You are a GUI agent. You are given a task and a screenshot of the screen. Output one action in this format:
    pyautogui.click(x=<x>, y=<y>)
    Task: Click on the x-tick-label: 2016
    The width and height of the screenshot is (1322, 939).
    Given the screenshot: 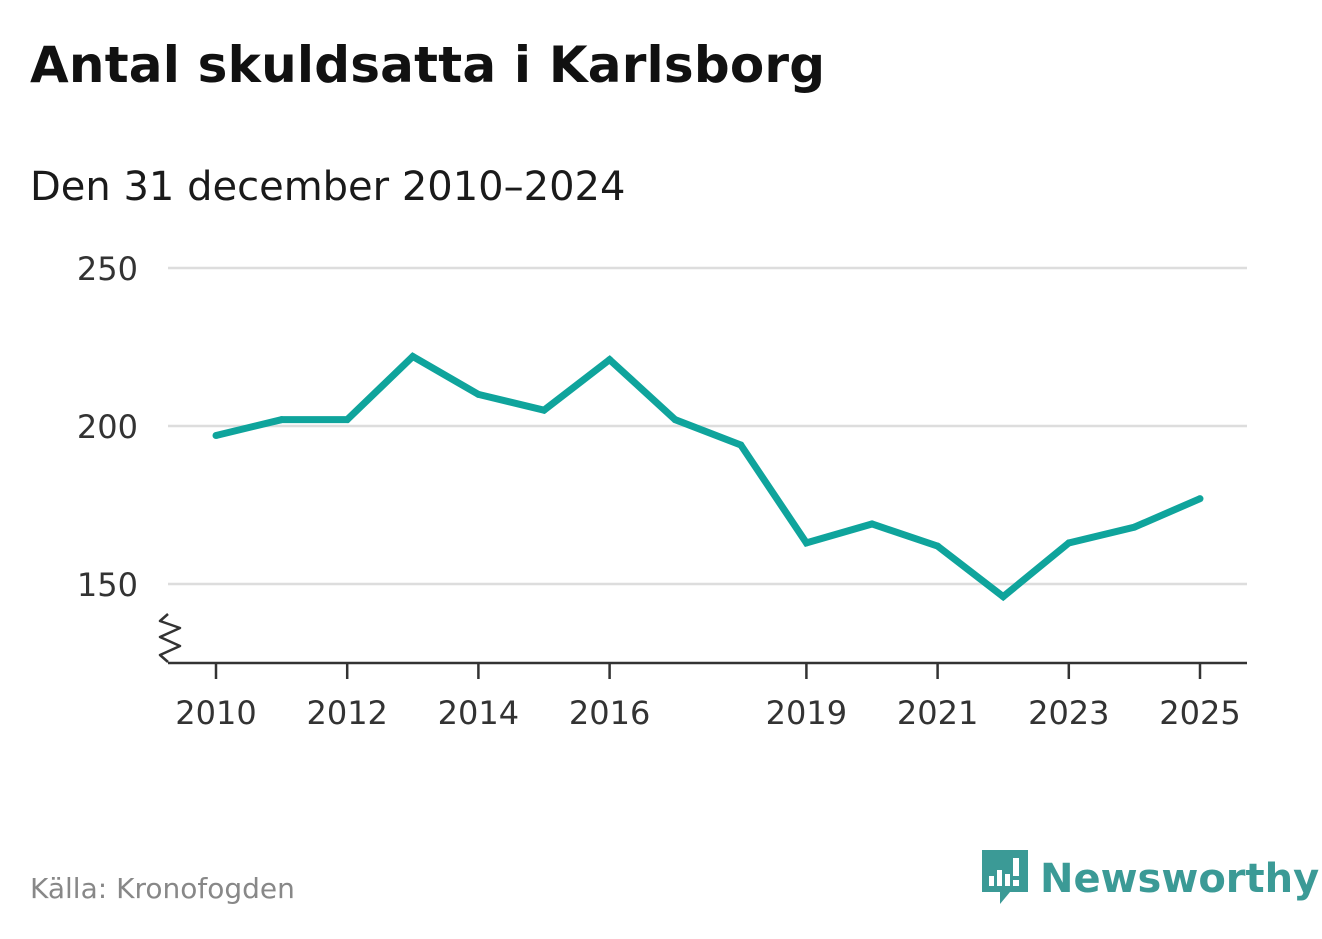 What is the action you would take?
    pyautogui.click(x=609, y=713)
    